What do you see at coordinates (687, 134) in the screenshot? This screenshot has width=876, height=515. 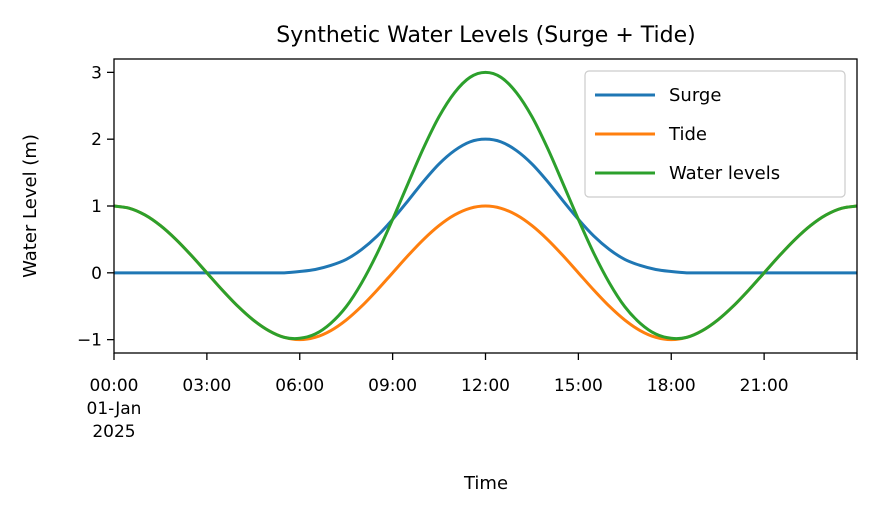 I see `legend-label-tide: Tide` at bounding box center [687, 134].